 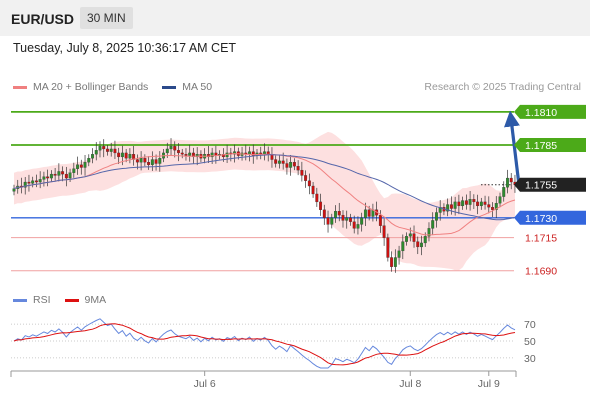 I want to click on price-label-1-1730: 1.1730, so click(x=541, y=219).